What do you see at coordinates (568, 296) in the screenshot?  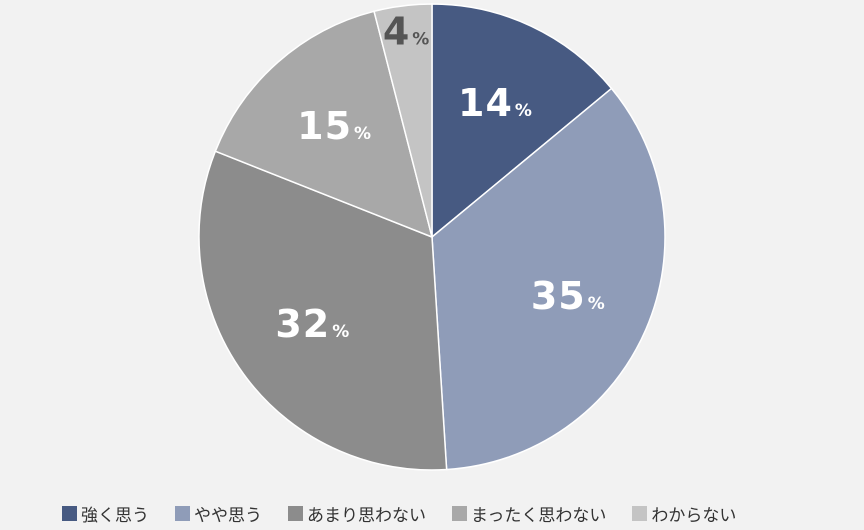 I see `data-label-somewhat-agree: 35%` at bounding box center [568, 296].